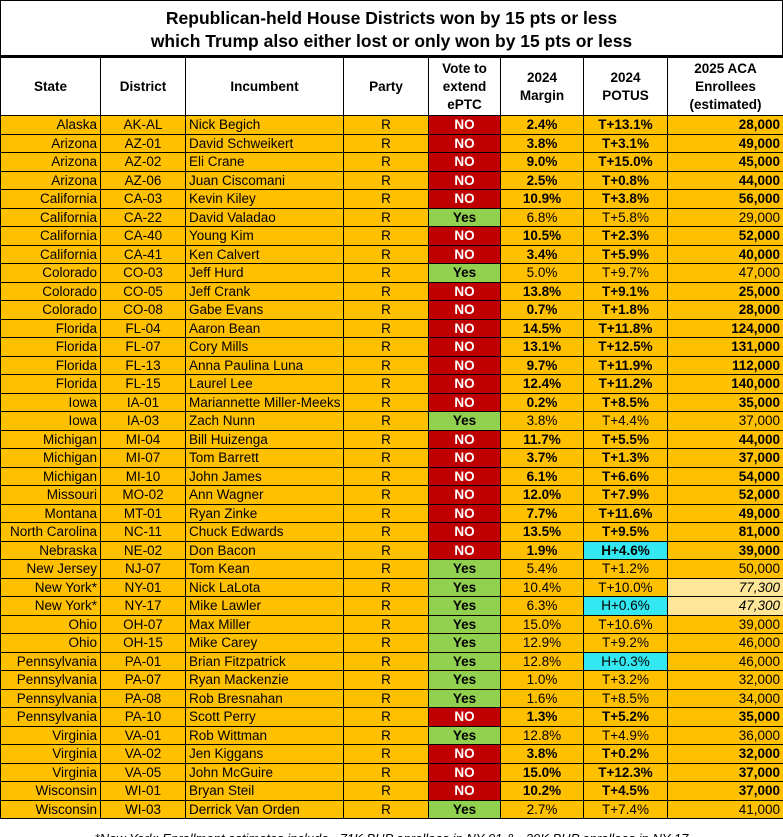 The width and height of the screenshot is (783, 837). I want to click on cell-potus: T+9.1%, so click(625, 291).